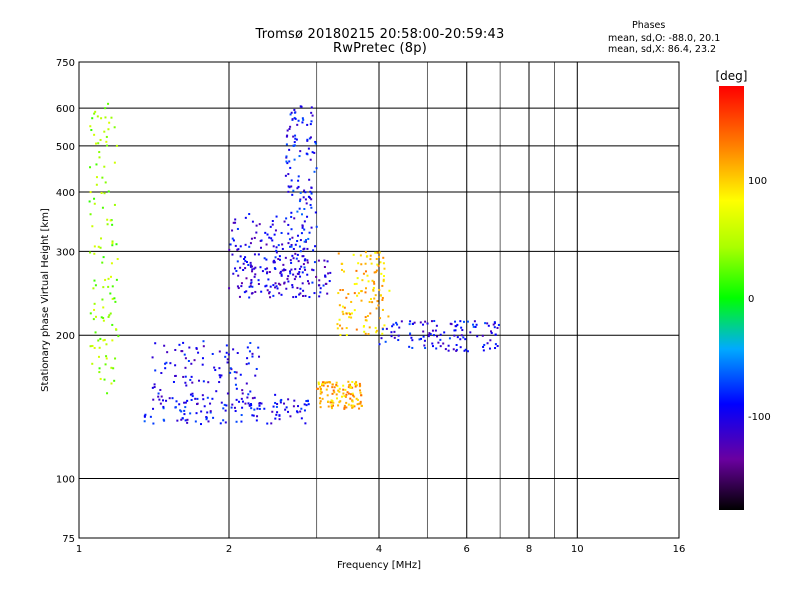 The height and width of the screenshot is (600, 800). I want to click on x-tick-label: 6, so click(467, 549).